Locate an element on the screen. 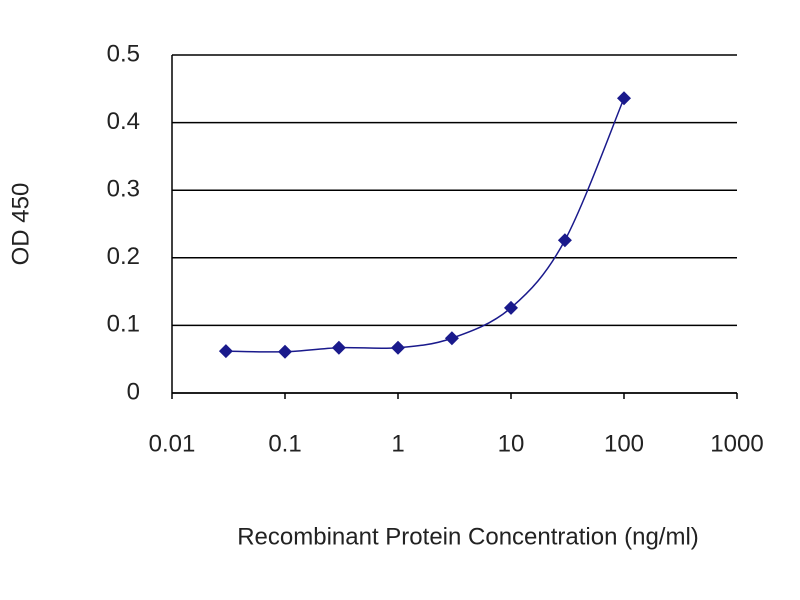 The image size is (800, 600). x-tick-label: 0.01 is located at coordinates (172, 443).